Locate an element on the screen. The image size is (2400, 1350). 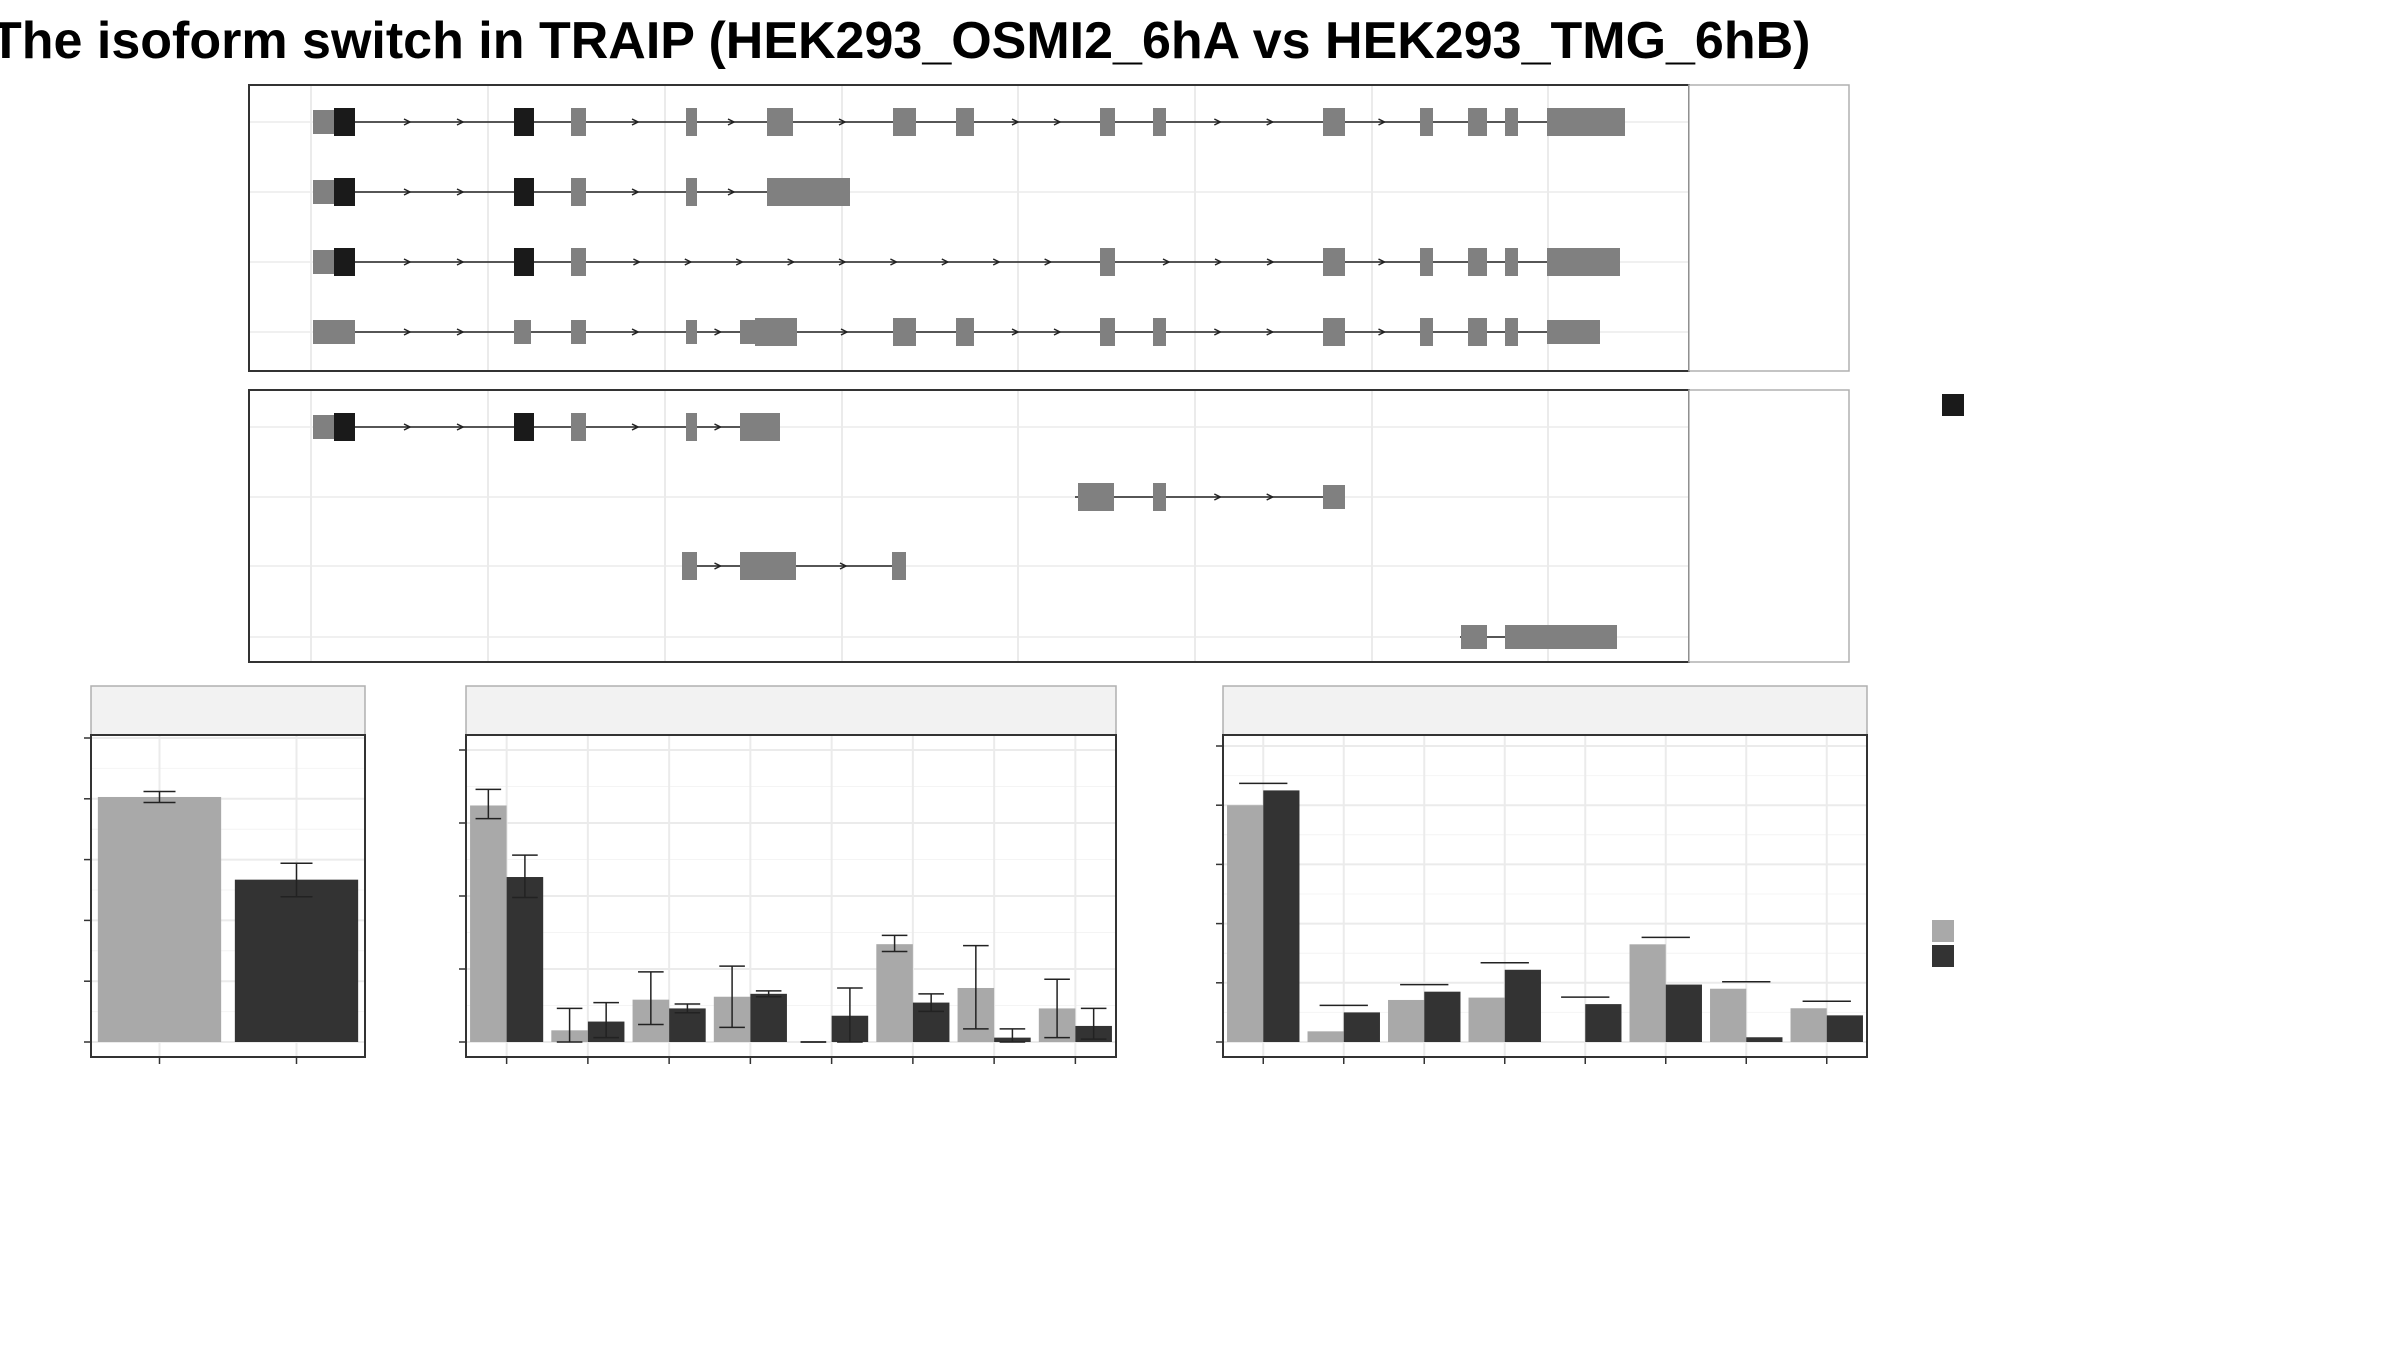
domain-legend is located at coordinates (1953, 405).